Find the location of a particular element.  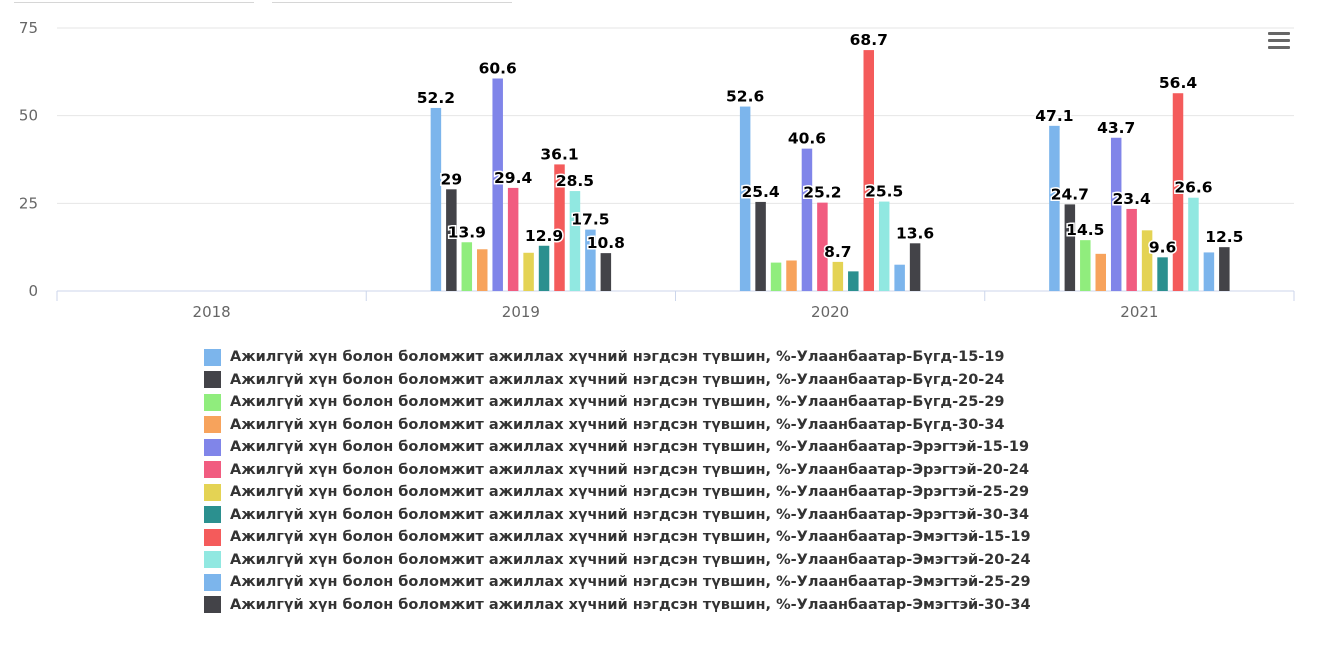

data-label: 29 is located at coordinates (452, 179).